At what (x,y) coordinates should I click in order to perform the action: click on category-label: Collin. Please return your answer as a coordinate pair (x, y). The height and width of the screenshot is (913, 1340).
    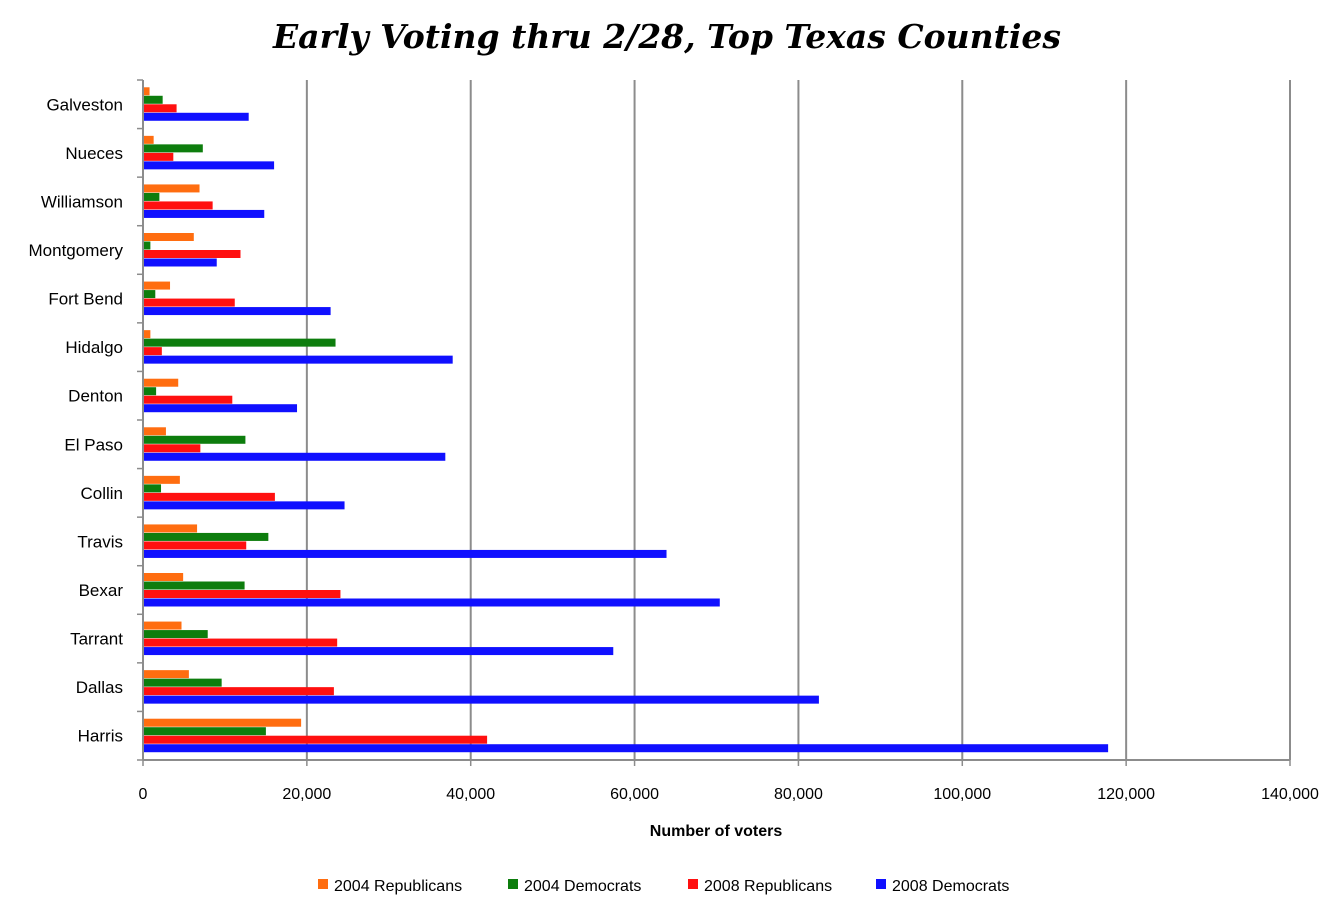
    Looking at the image, I should click on (101, 493).